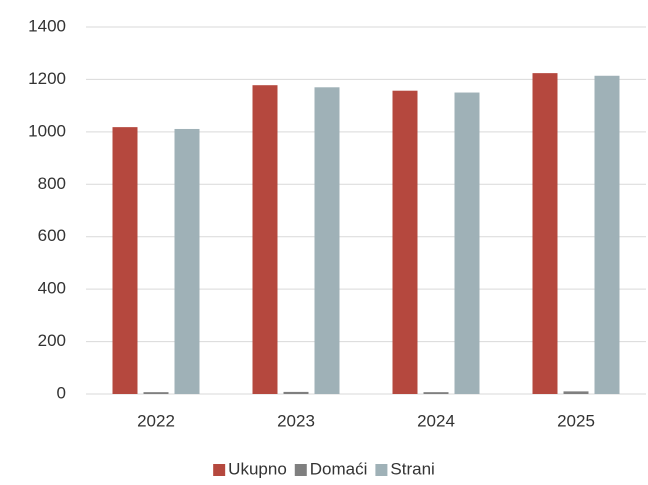 This screenshot has height=485, width=648. What do you see at coordinates (257, 468) in the screenshot?
I see `legend-label: Ukupno` at bounding box center [257, 468].